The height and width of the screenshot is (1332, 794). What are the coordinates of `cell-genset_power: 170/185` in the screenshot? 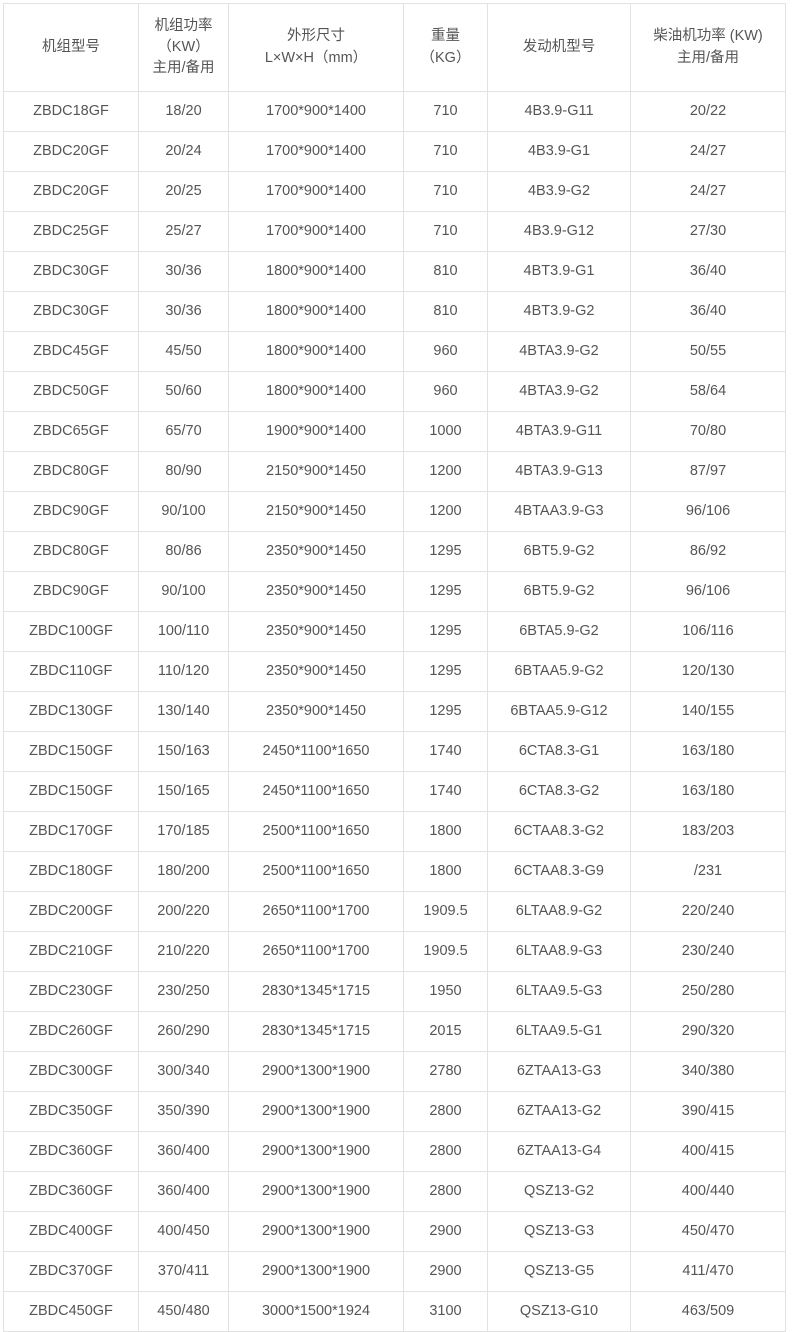 It's located at (183, 831).